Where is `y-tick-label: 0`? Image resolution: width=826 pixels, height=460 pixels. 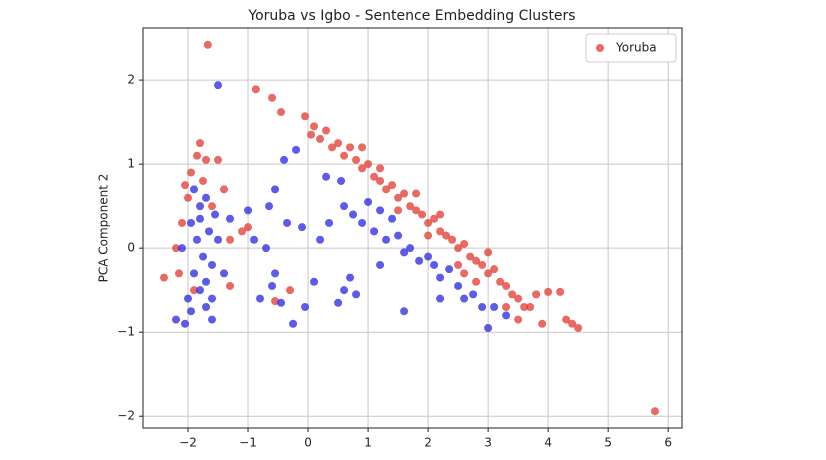
y-tick-label: 0 is located at coordinates (131, 248).